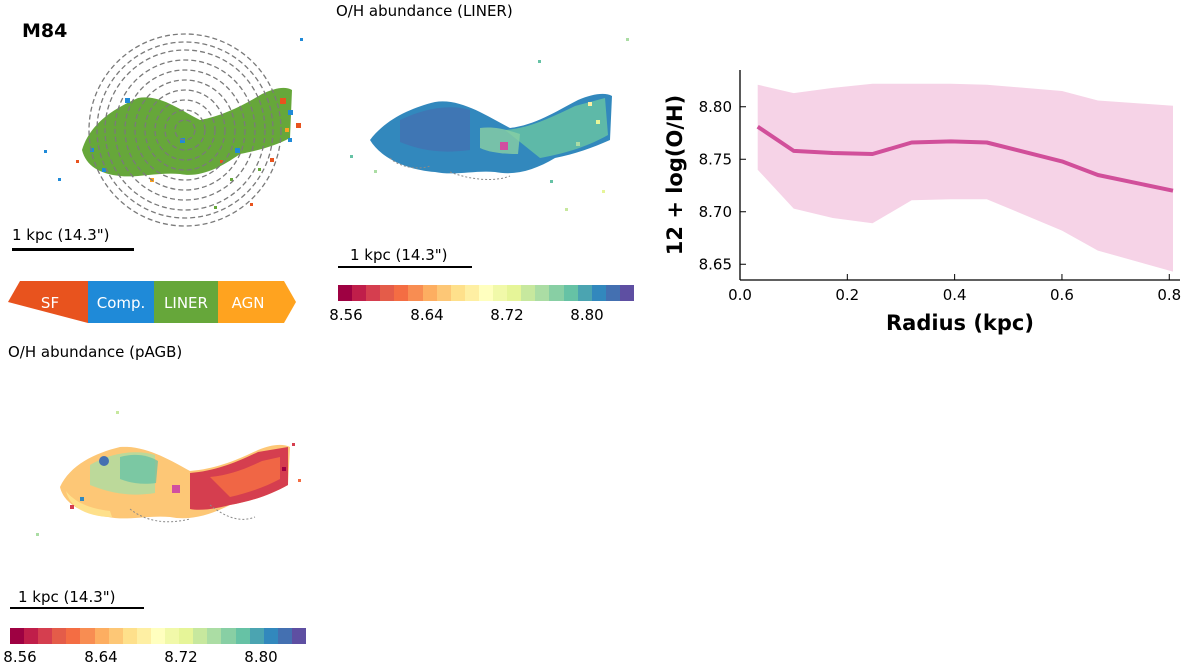  What do you see at coordinates (168, 473) in the screenshot?
I see `pagb-abundance-map` at bounding box center [168, 473].